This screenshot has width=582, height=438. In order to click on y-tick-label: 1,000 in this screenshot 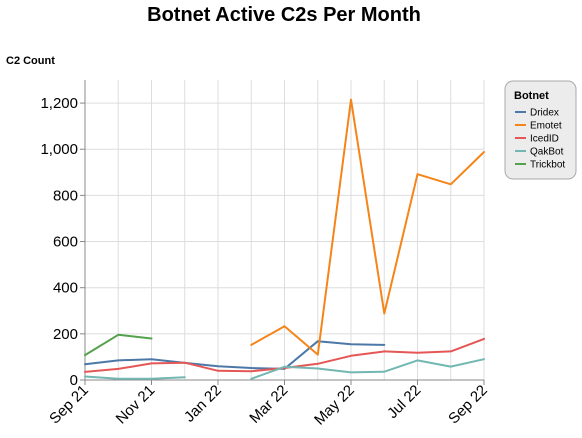, I will do `click(59, 149)`.